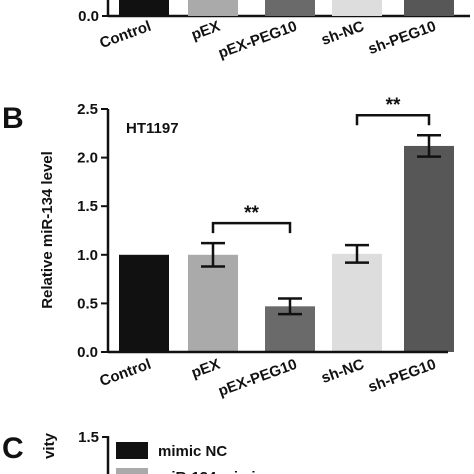 This screenshot has height=474, width=474. I want to click on bar-sh-nc, so click(357, 302).